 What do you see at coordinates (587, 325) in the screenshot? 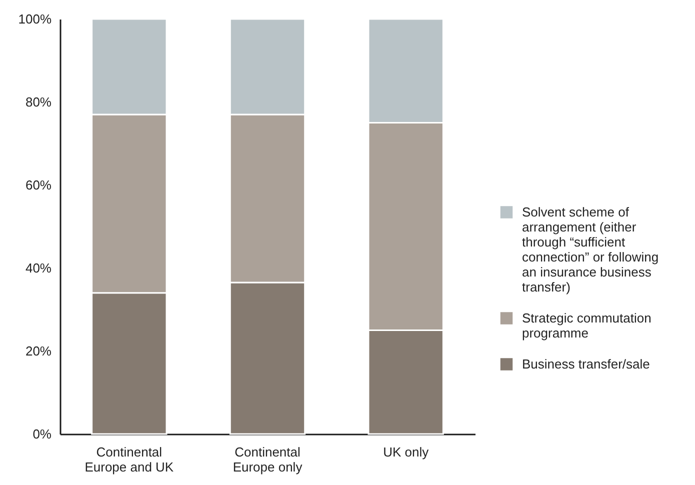
I see `legend-label: Strategic commutation programme` at bounding box center [587, 325].